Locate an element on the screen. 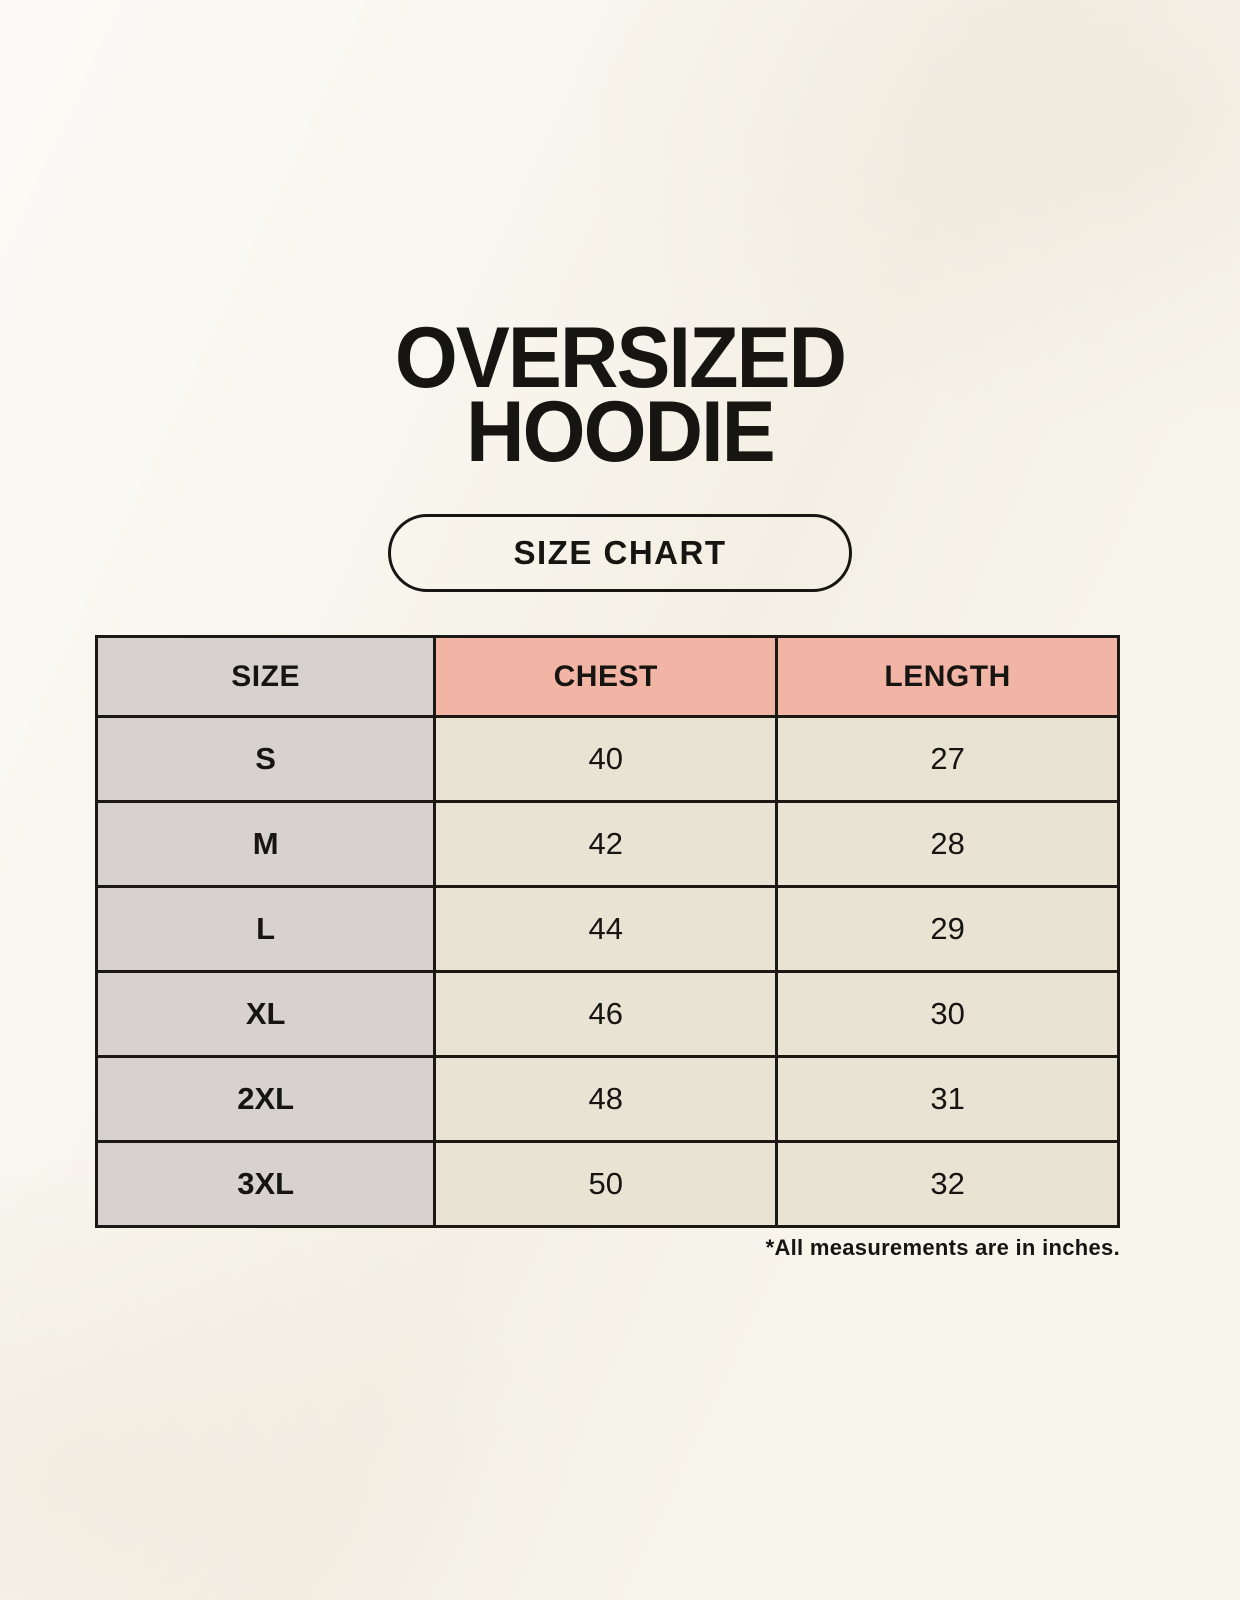  page-title: OVERSIZED HOODIE is located at coordinates (620, 395).